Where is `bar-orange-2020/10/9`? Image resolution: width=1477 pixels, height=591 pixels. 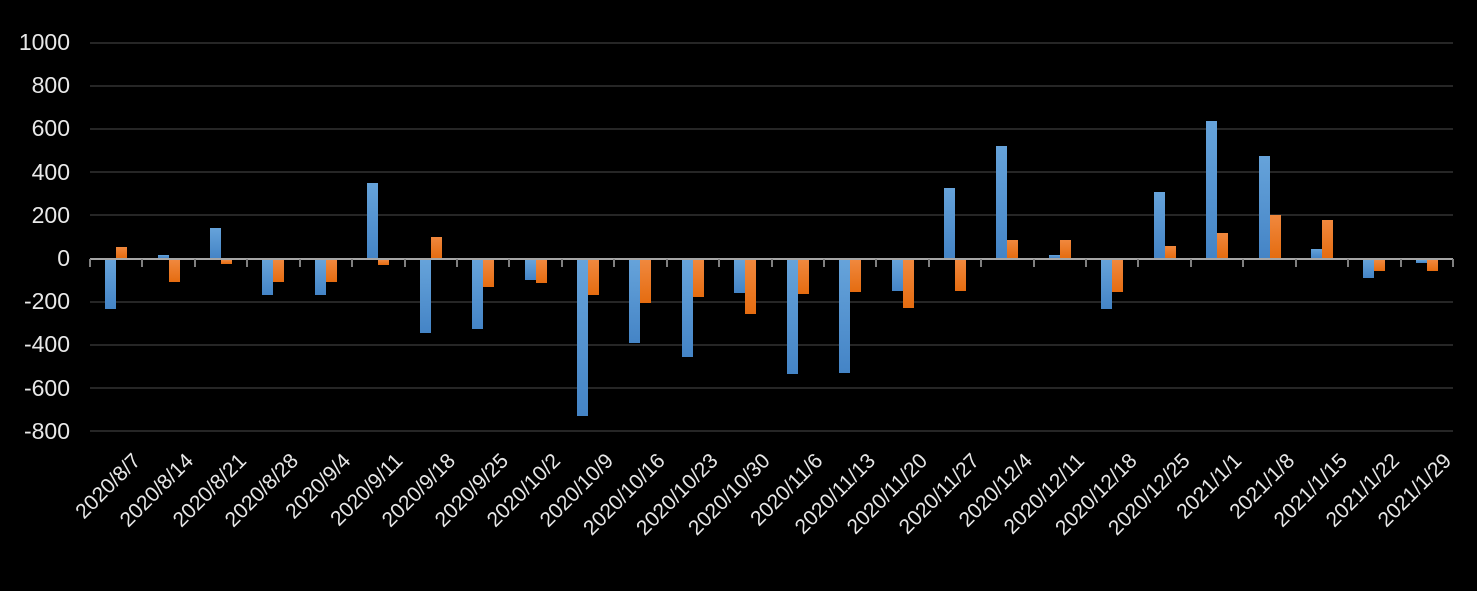
bar-orange-2020/10/9 is located at coordinates (594, 277).